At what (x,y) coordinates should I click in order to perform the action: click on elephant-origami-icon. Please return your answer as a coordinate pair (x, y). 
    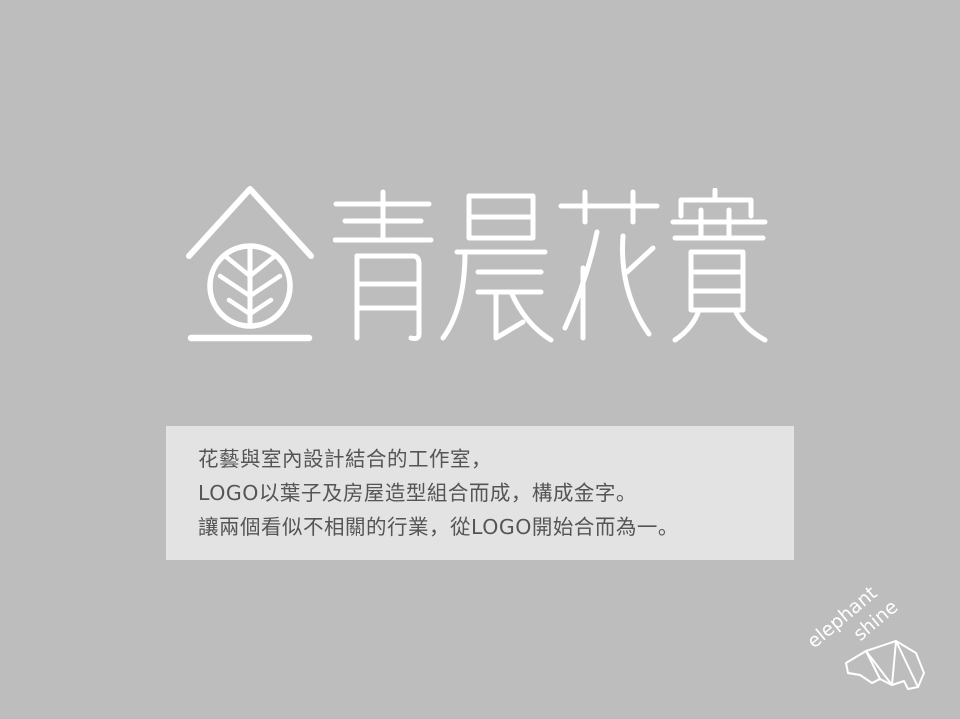
    Looking at the image, I should click on (885, 665).